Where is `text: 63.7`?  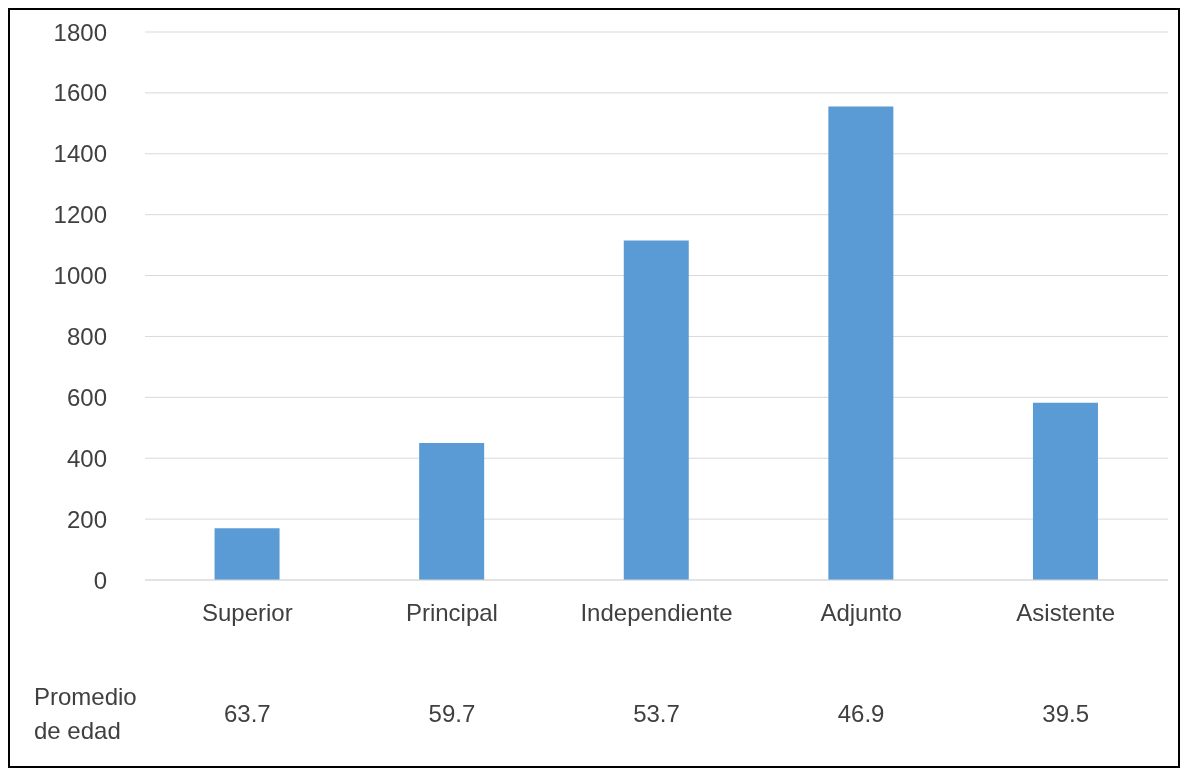
text: 63.7 is located at coordinates (247, 714).